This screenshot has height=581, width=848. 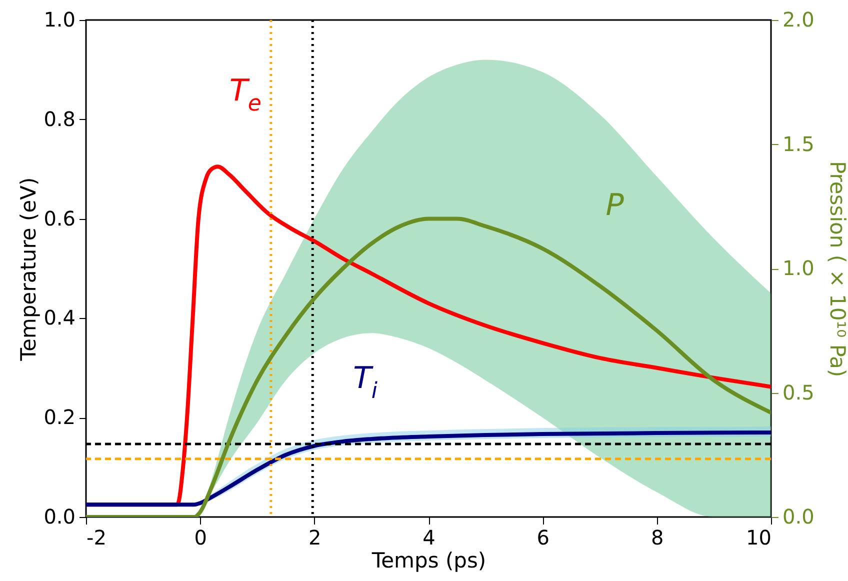 I want to click on x-tick-label: 8, so click(x=657, y=538).